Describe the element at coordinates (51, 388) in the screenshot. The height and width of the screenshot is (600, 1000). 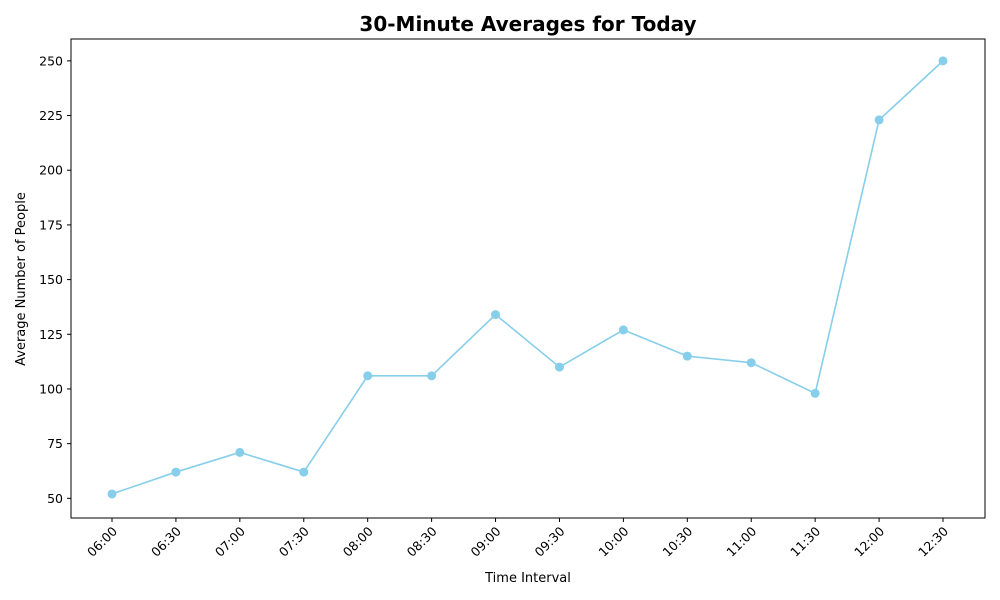
I see `y-tick-label: 100` at that location.